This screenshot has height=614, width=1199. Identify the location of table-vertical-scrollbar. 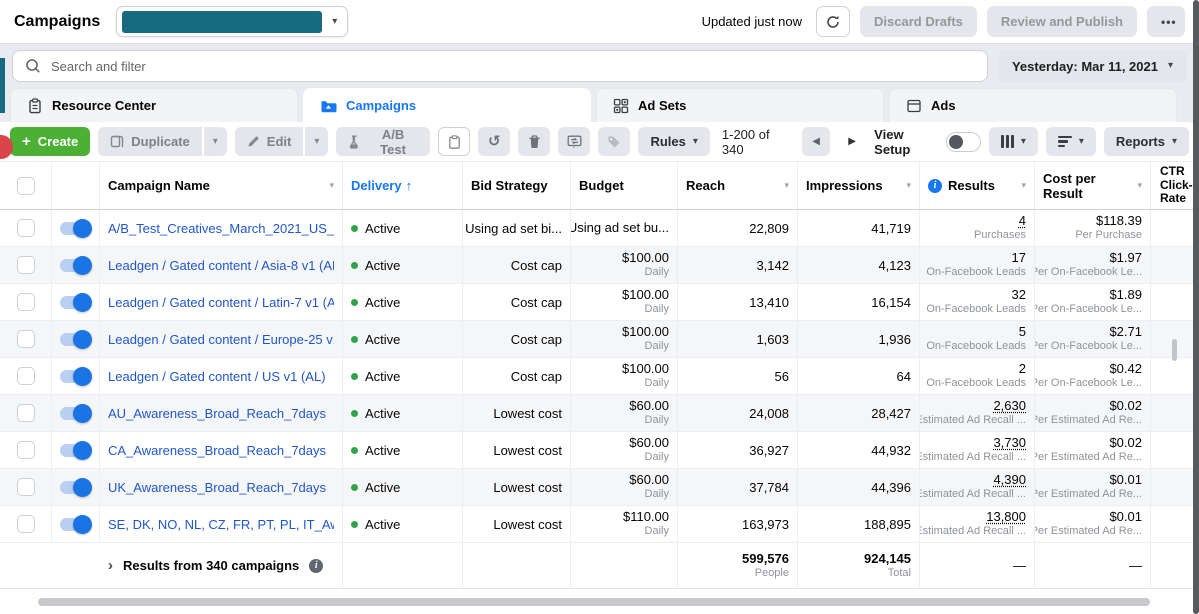
(1174, 350).